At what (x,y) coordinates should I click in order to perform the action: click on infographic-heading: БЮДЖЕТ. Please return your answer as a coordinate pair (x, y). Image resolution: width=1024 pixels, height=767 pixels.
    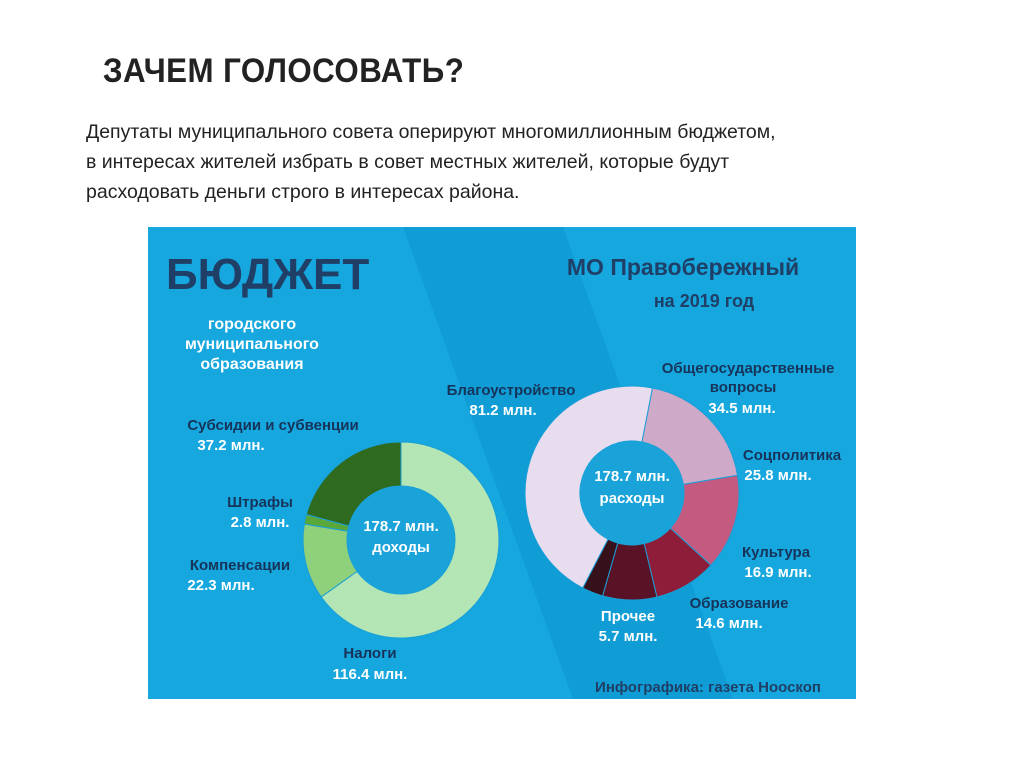
    Looking at the image, I should click on (267, 274).